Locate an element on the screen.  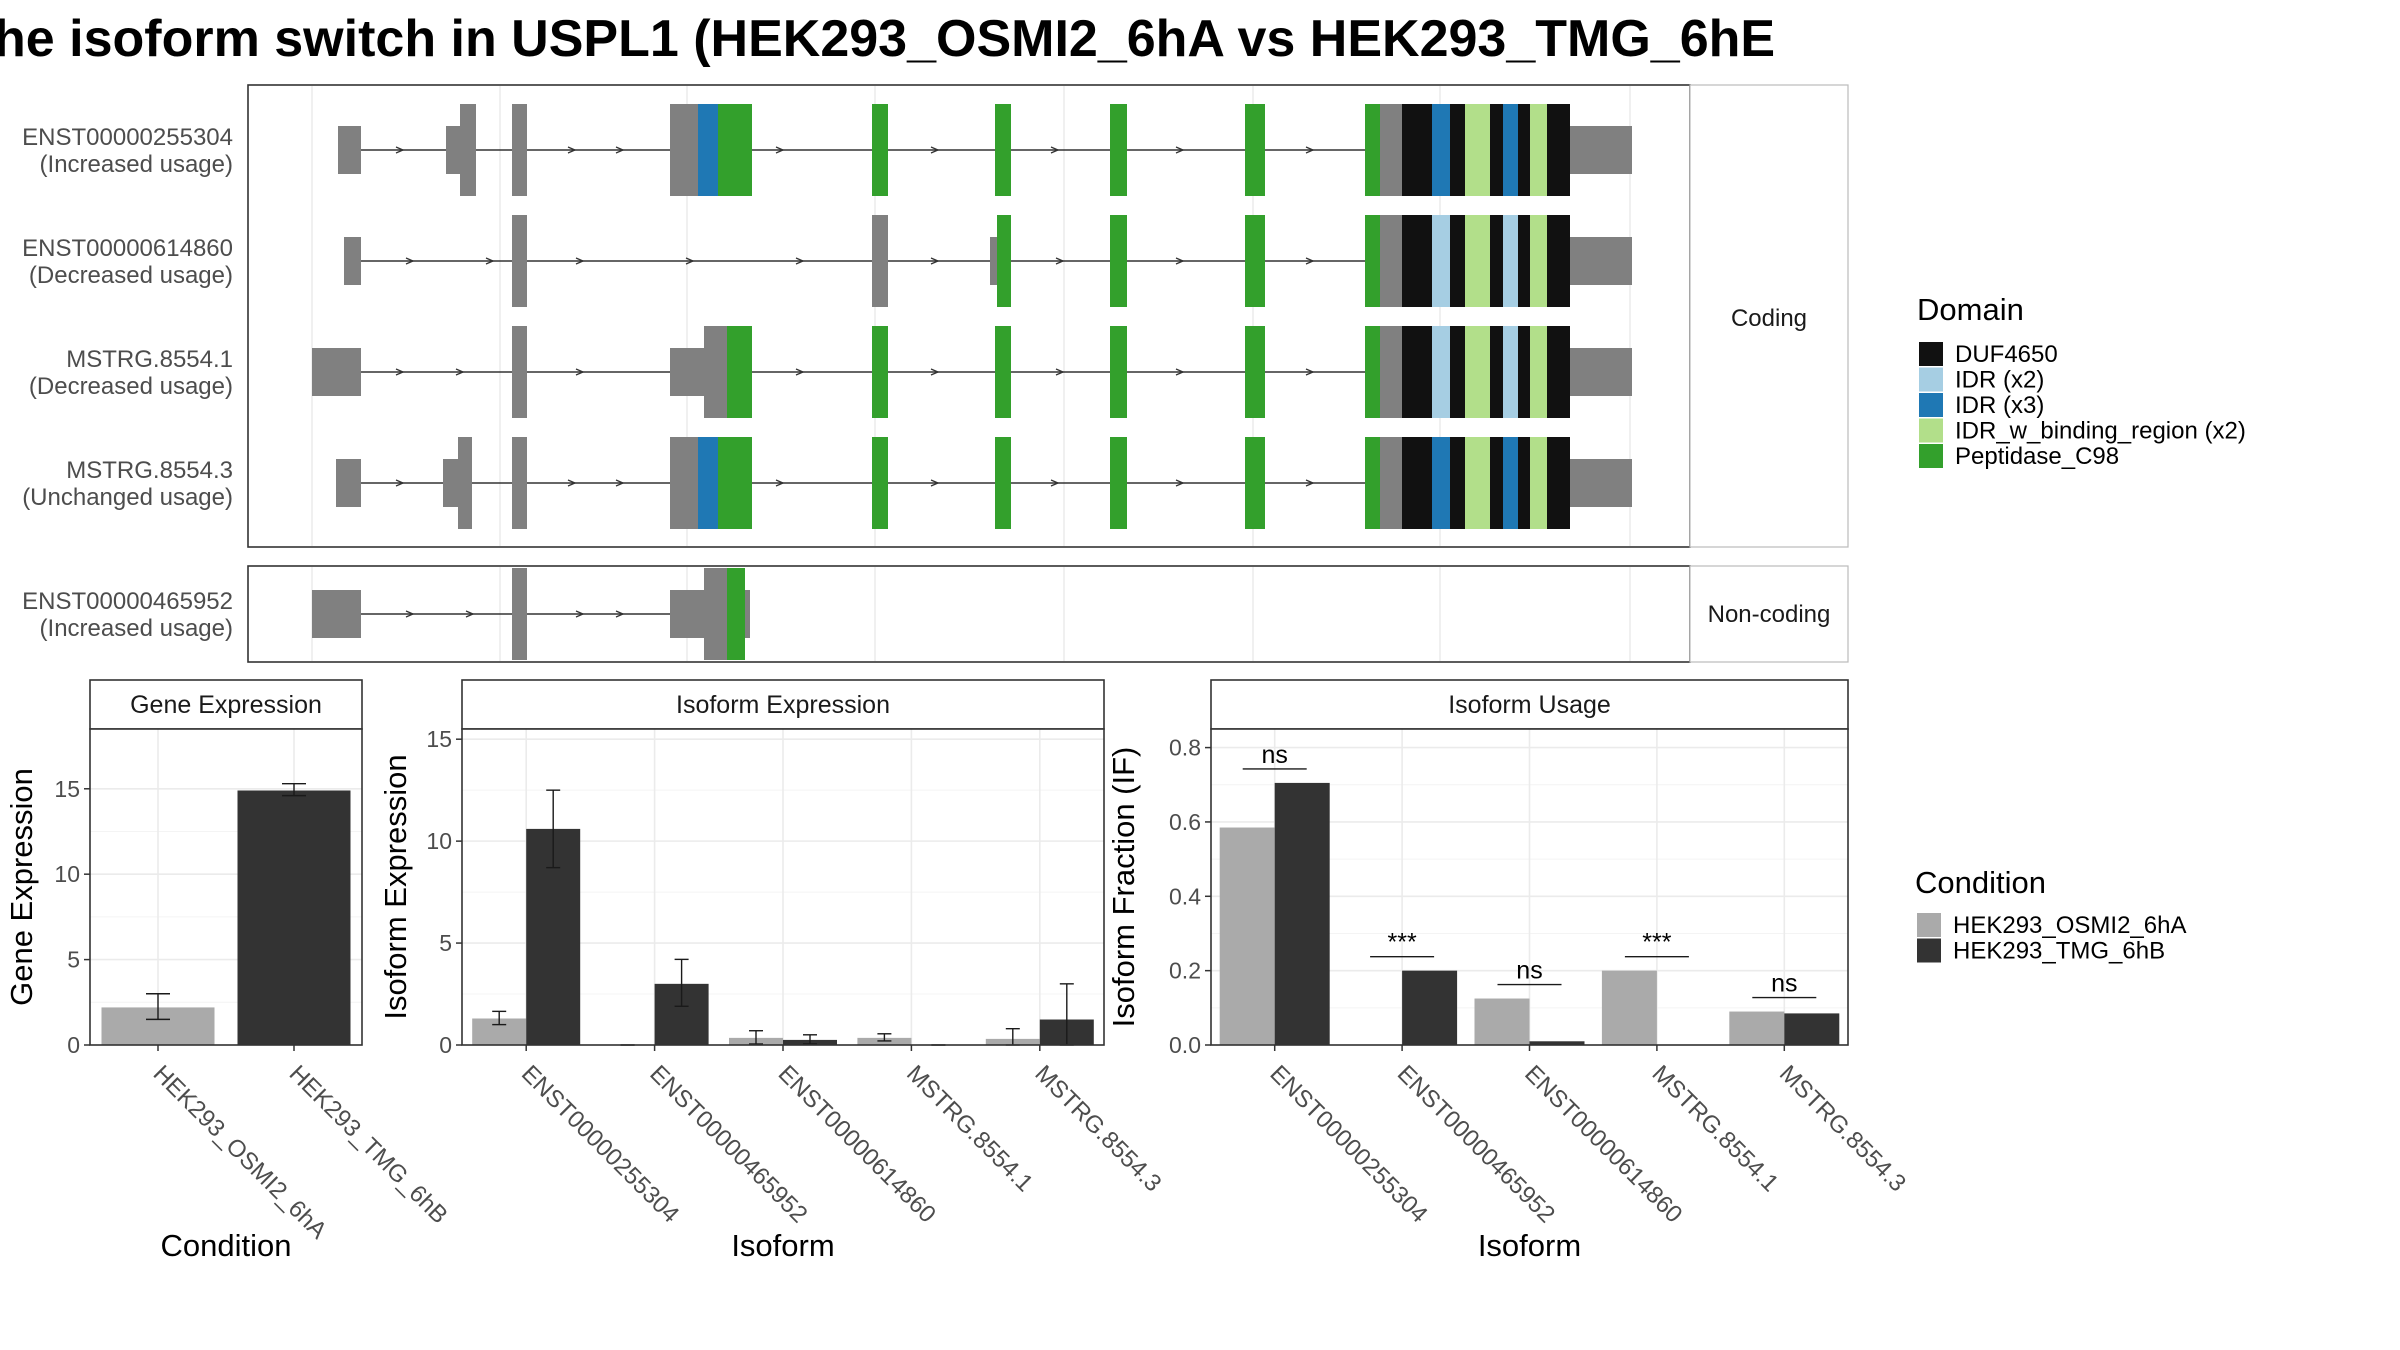
y-axis-title: Gene Expression is located at coordinates (21, 887).